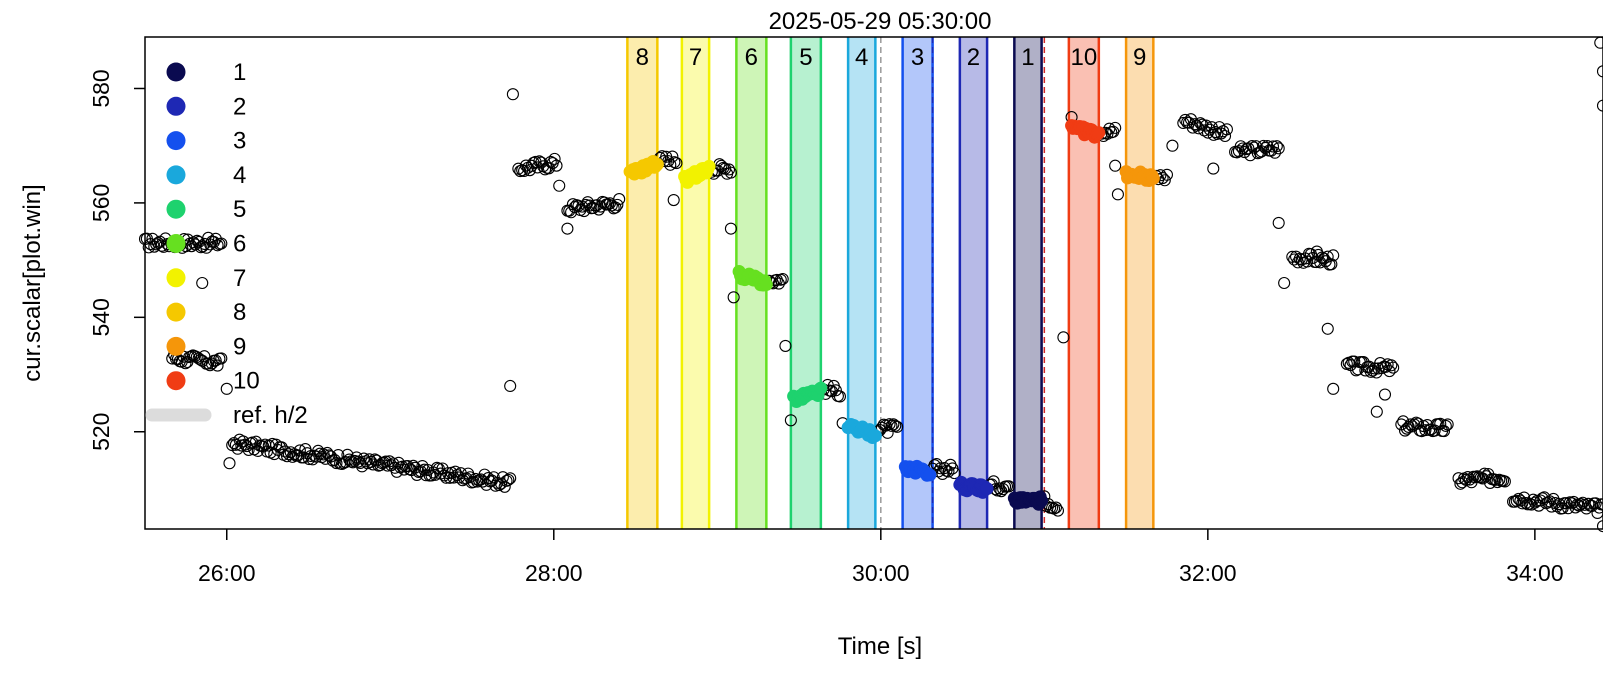  I want to click on legend-label: 10, so click(246, 381).